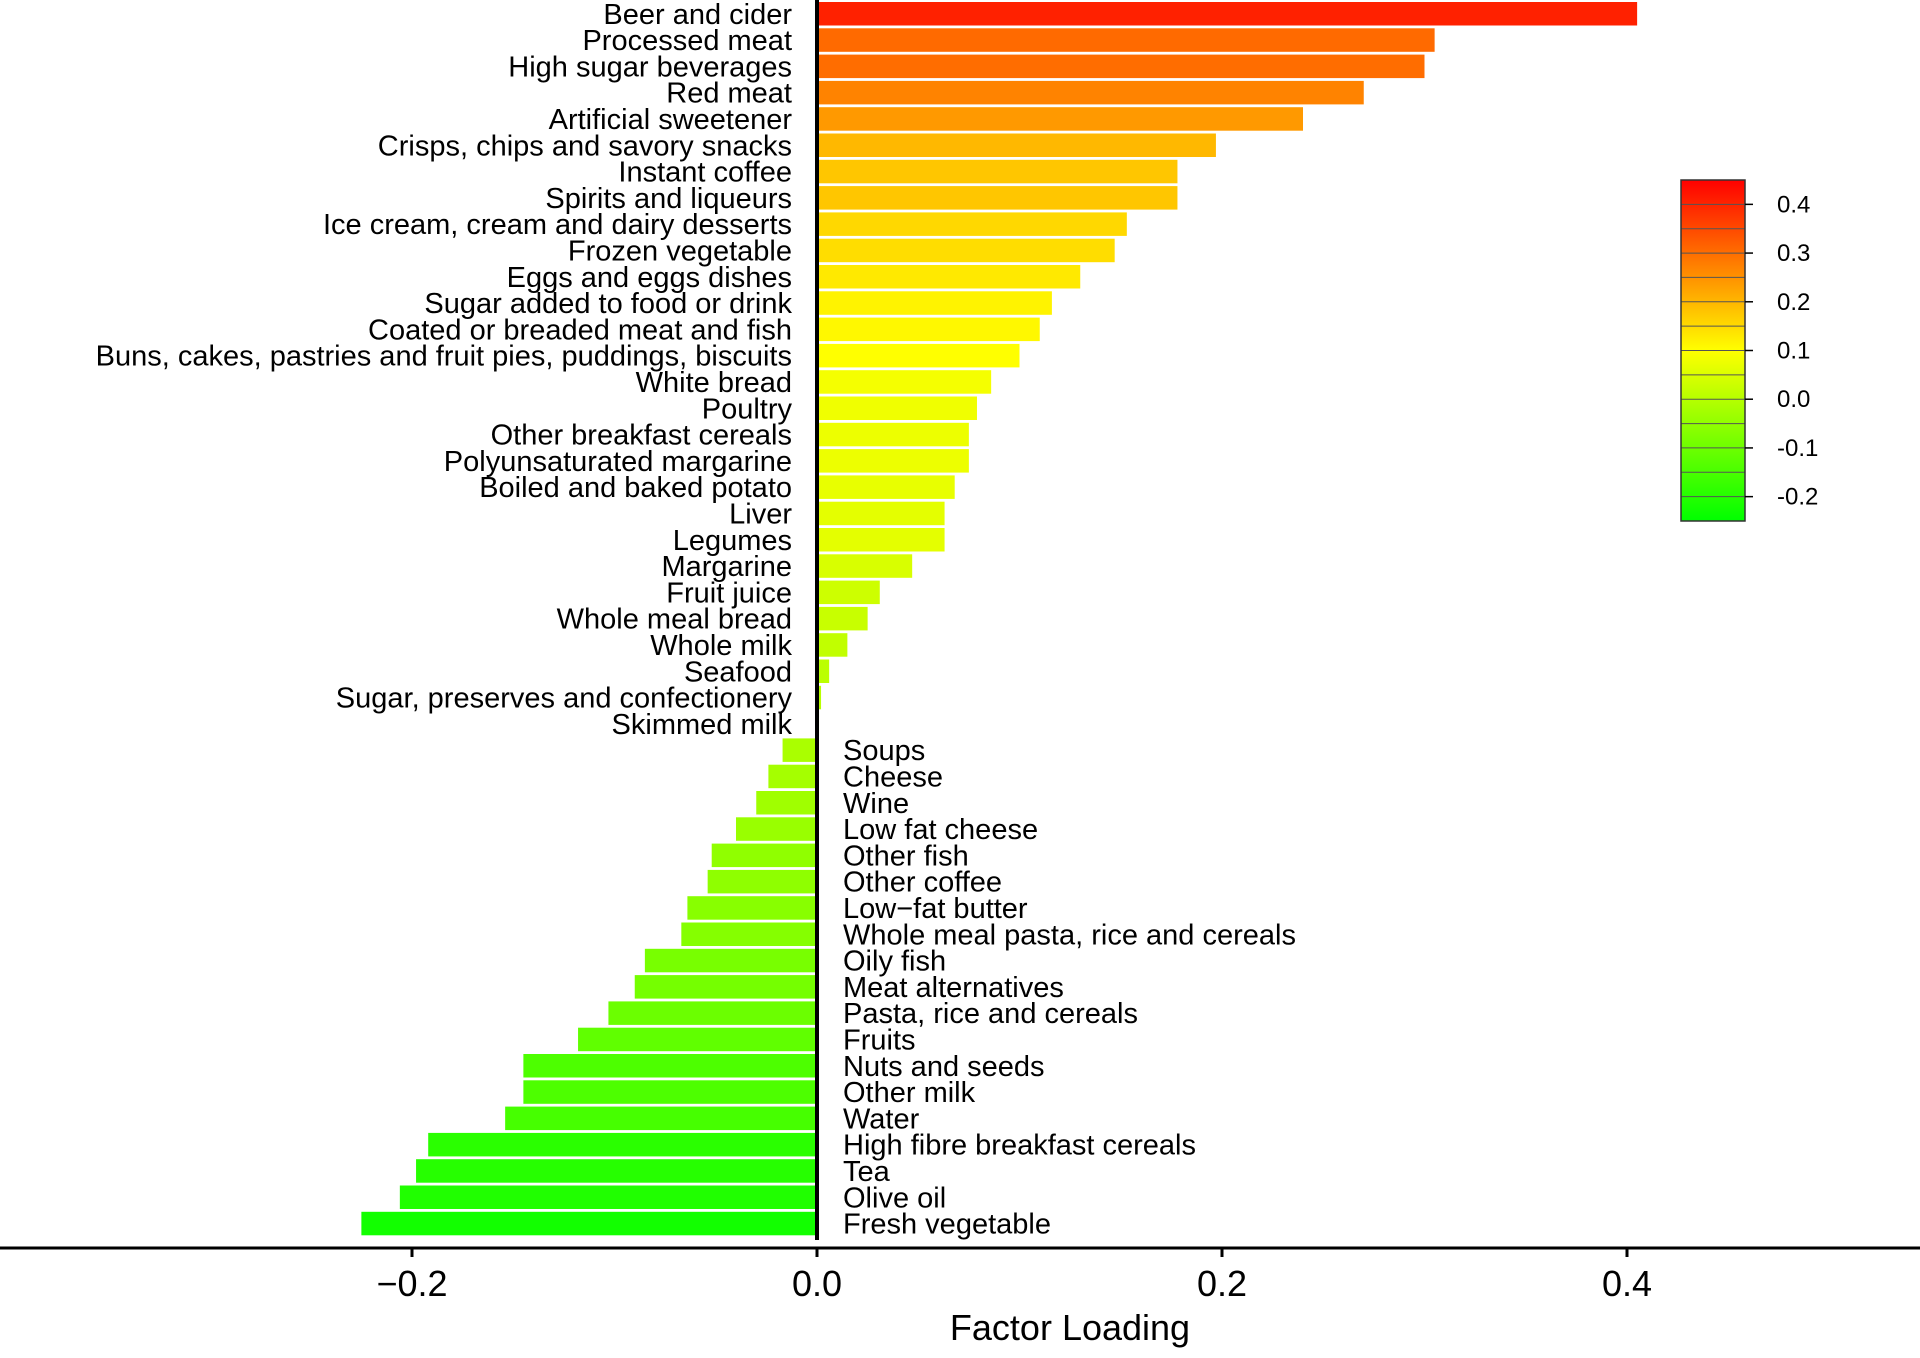 Image resolution: width=1920 pixels, height=1358 pixels. Describe the element at coordinates (1793, 351) in the screenshot. I see `colorbar-tick-label-3: 0.1` at that location.